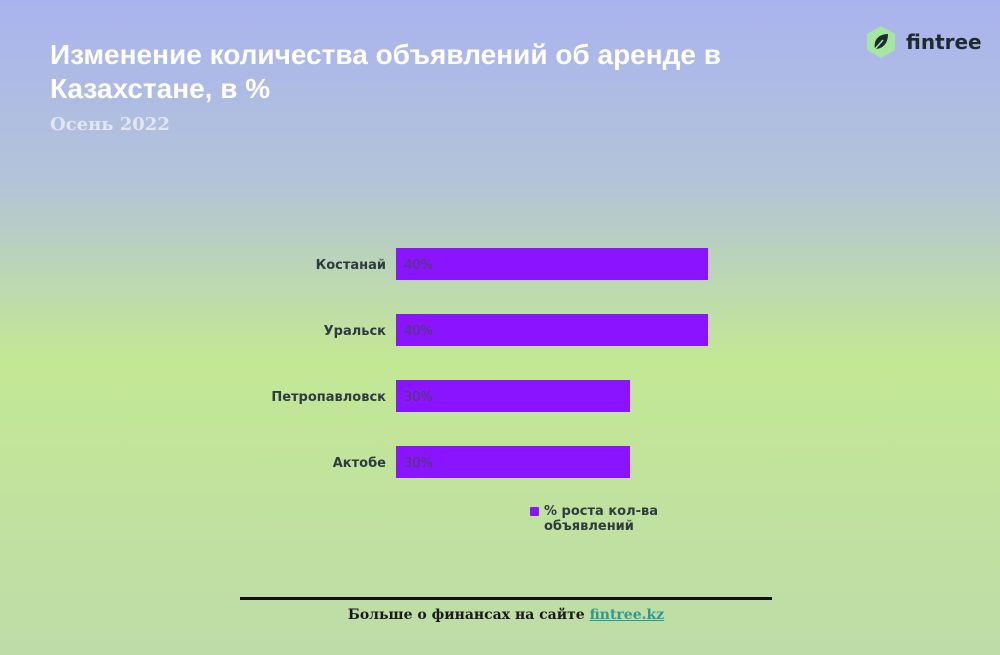 The image size is (1000, 655). Describe the element at coordinates (468, 615) in the screenshot. I see `footer-text: Больше о финансах на сайте` at that location.